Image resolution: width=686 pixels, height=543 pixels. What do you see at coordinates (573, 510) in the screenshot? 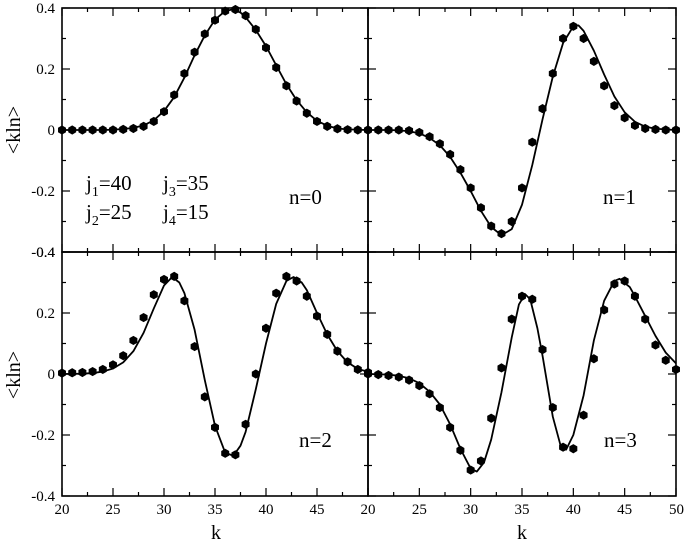
I see `x-tick-label: 40` at bounding box center [573, 510].